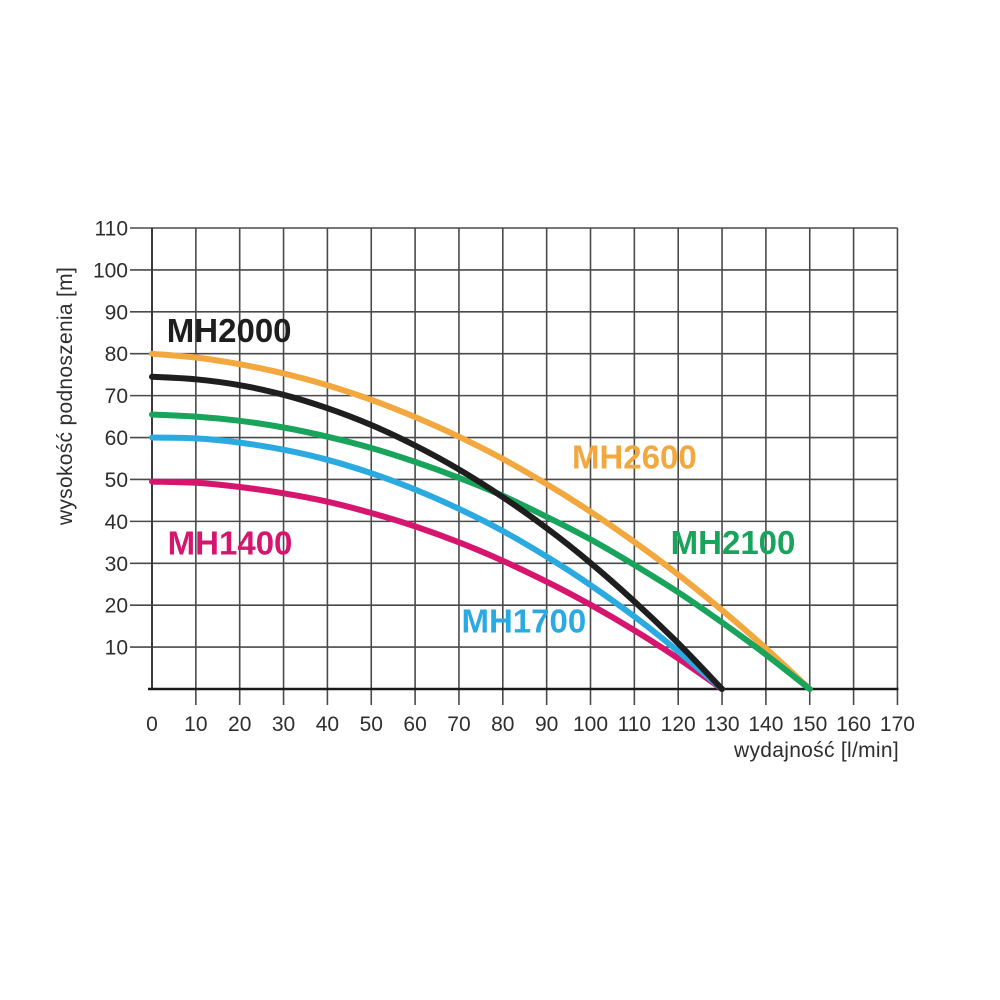  I want to click on y-tick-label: 40, so click(116, 522).